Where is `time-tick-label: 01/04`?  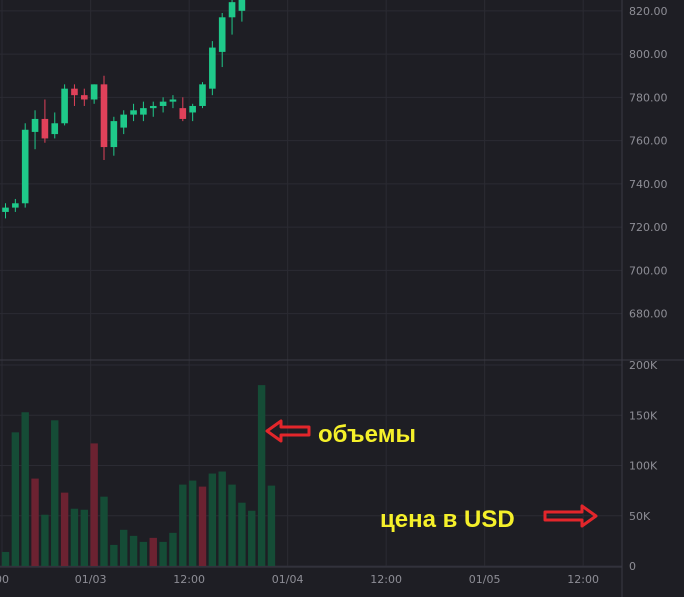
time-tick-label: 01/04 is located at coordinates (288, 579).